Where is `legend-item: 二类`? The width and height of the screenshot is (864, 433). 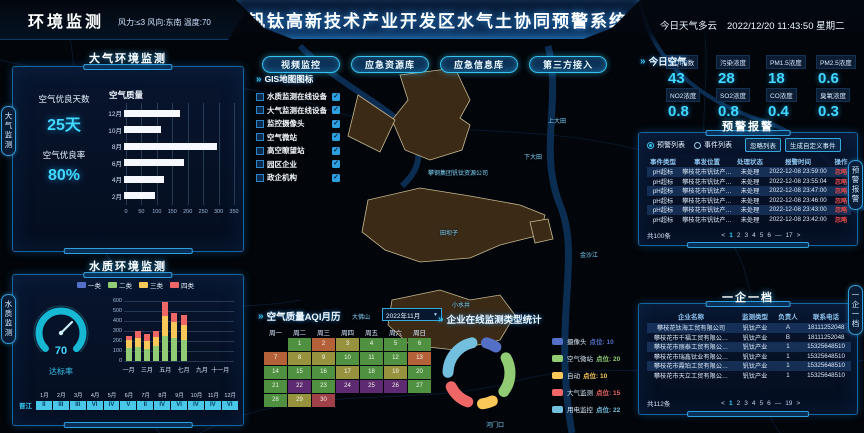
legend-item: 二类 is located at coordinates (120, 285).